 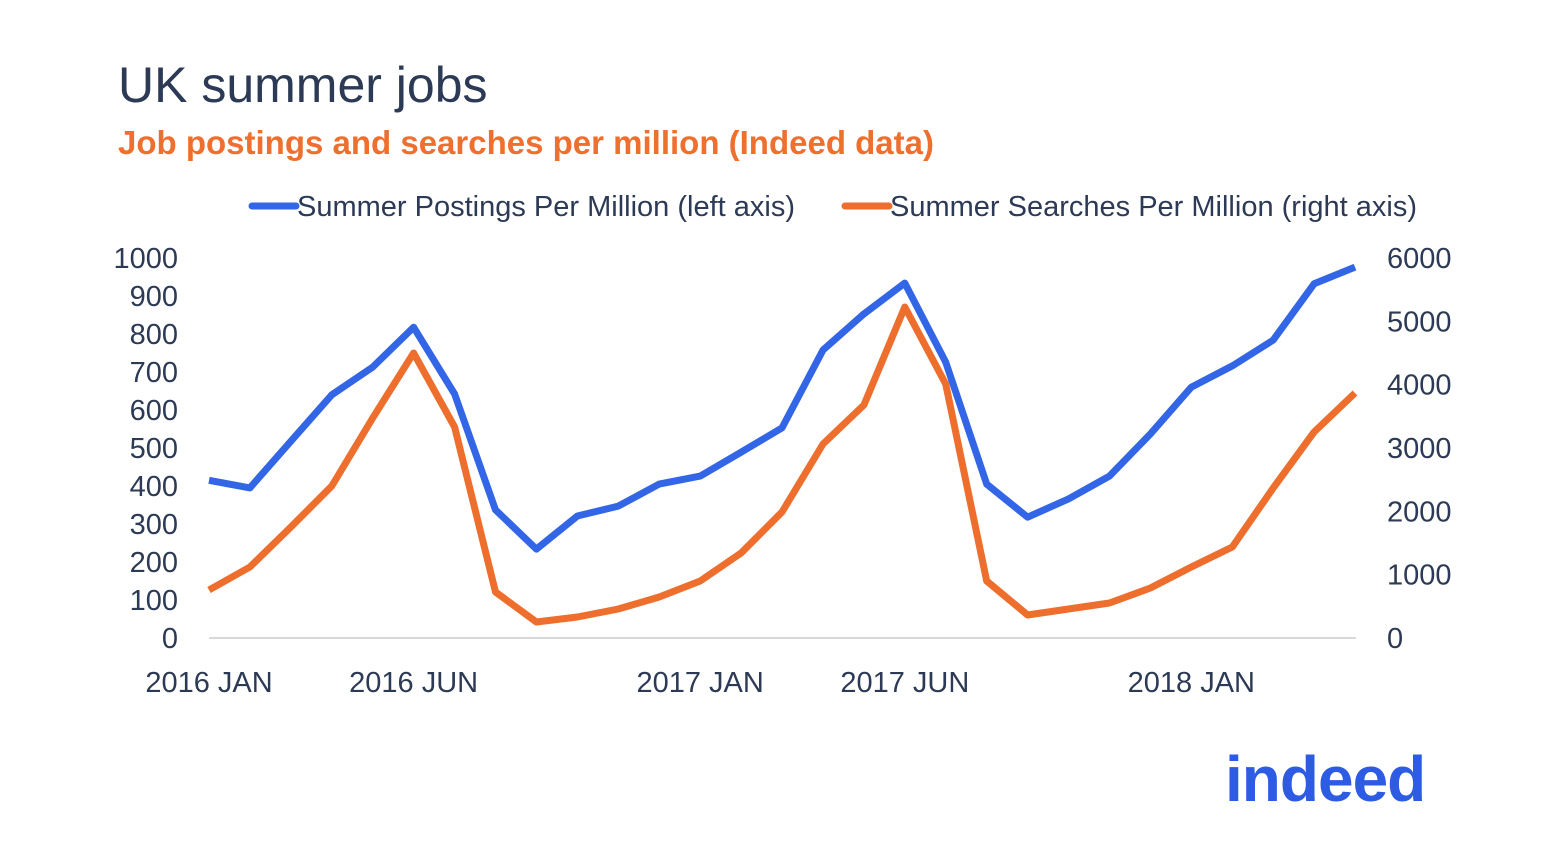 I want to click on chart-title: UK summer jobs, so click(x=303, y=85).